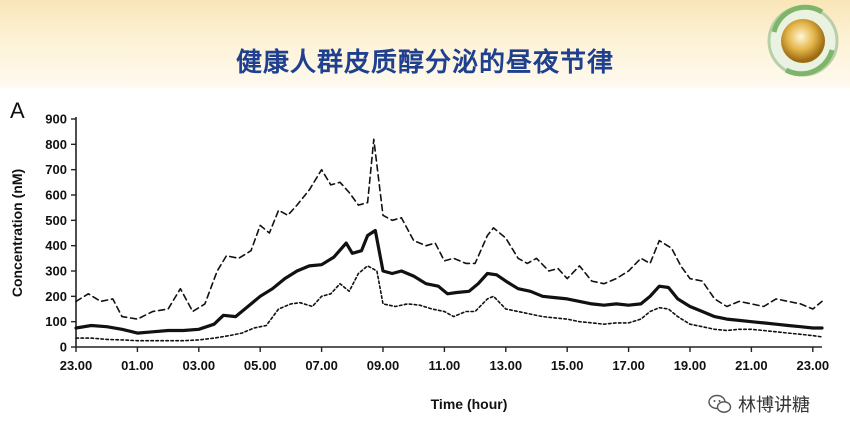 This screenshot has width=850, height=421. What do you see at coordinates (751, 365) in the screenshot?
I see `x-tick-label: 21.00` at bounding box center [751, 365].